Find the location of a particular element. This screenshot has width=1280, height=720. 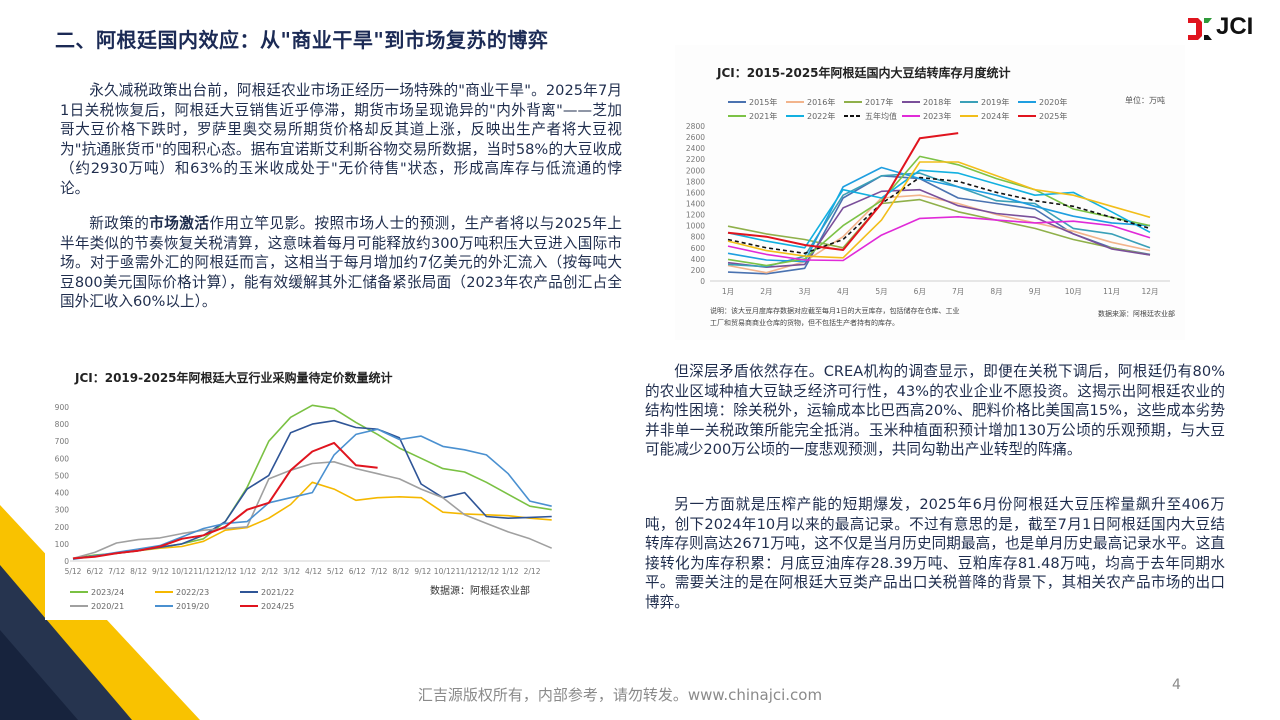

series-line-2024/25 is located at coordinates (225, 500).